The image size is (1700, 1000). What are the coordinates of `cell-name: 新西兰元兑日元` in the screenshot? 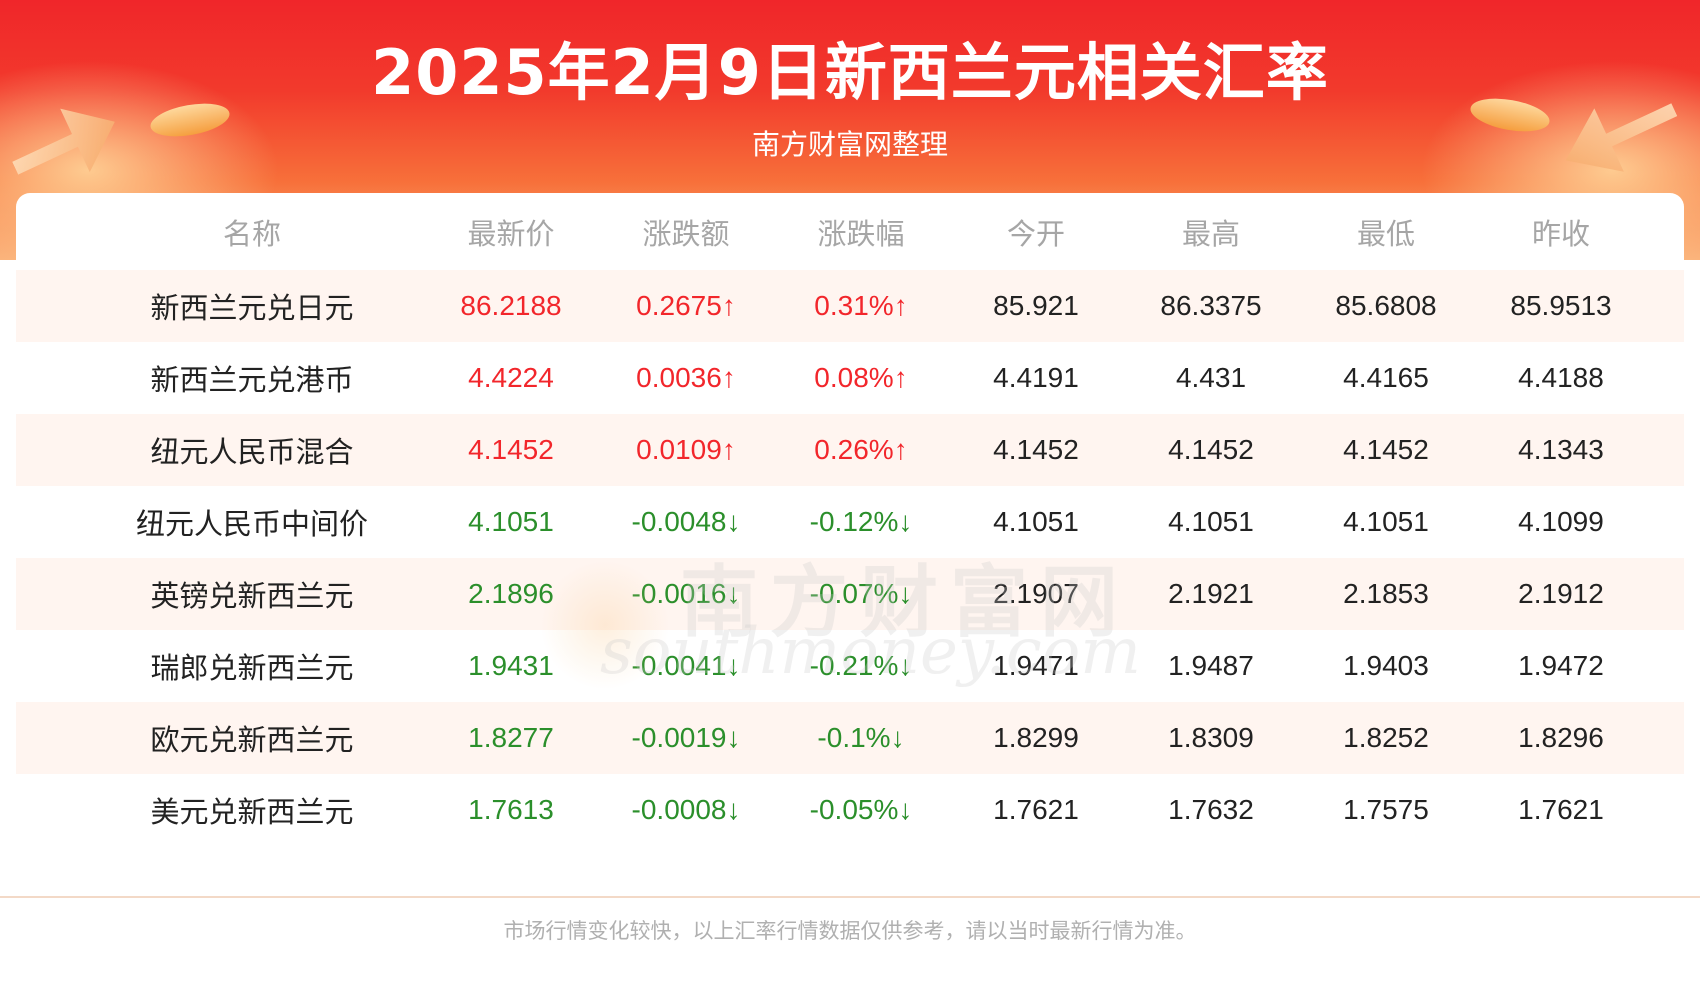 It's located at (252, 308).